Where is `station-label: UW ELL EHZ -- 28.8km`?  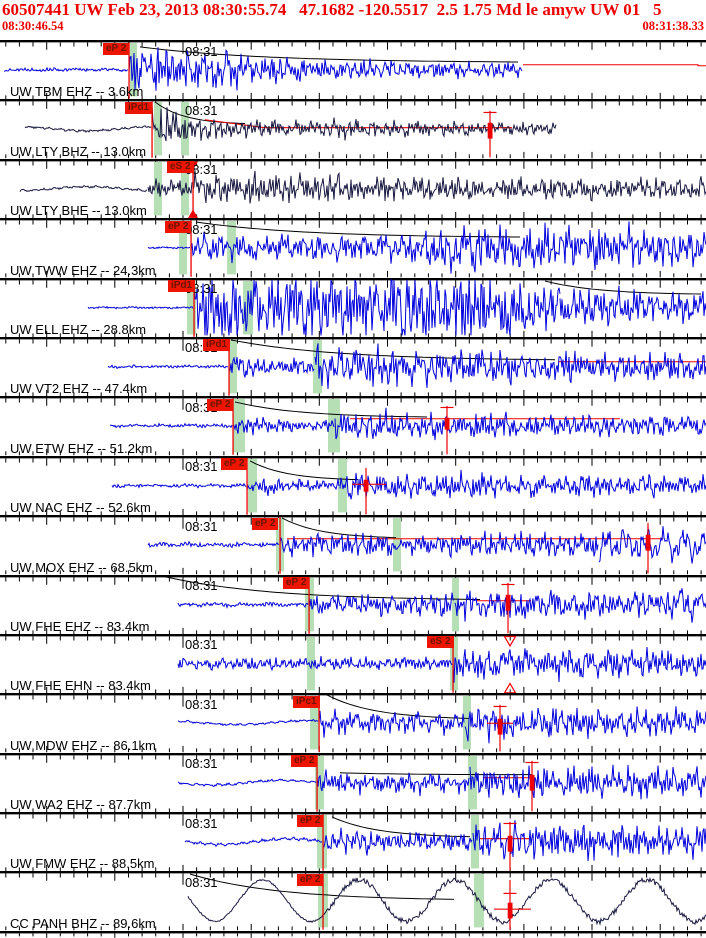
station-label: UW ELL EHZ -- 28.8km is located at coordinates (78, 329).